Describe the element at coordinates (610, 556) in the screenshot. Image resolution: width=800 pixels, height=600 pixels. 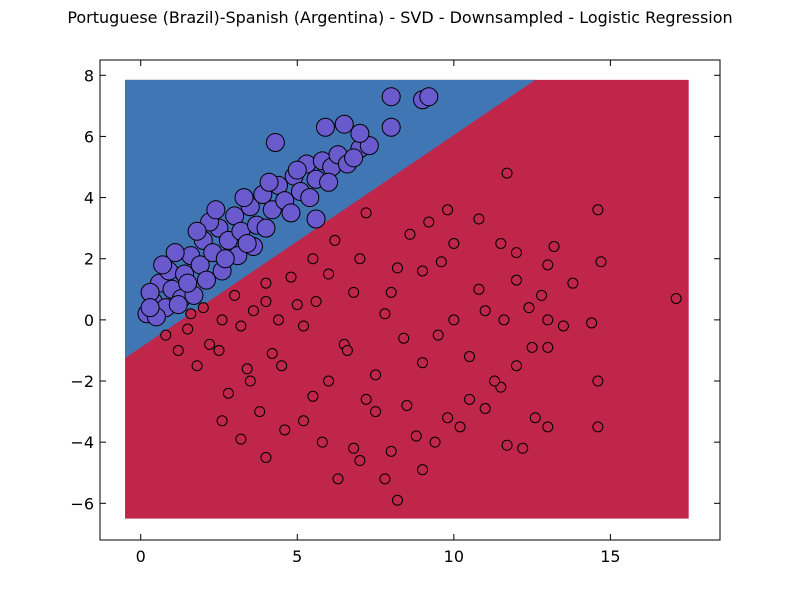
I see `x-tick-label: 15` at that location.